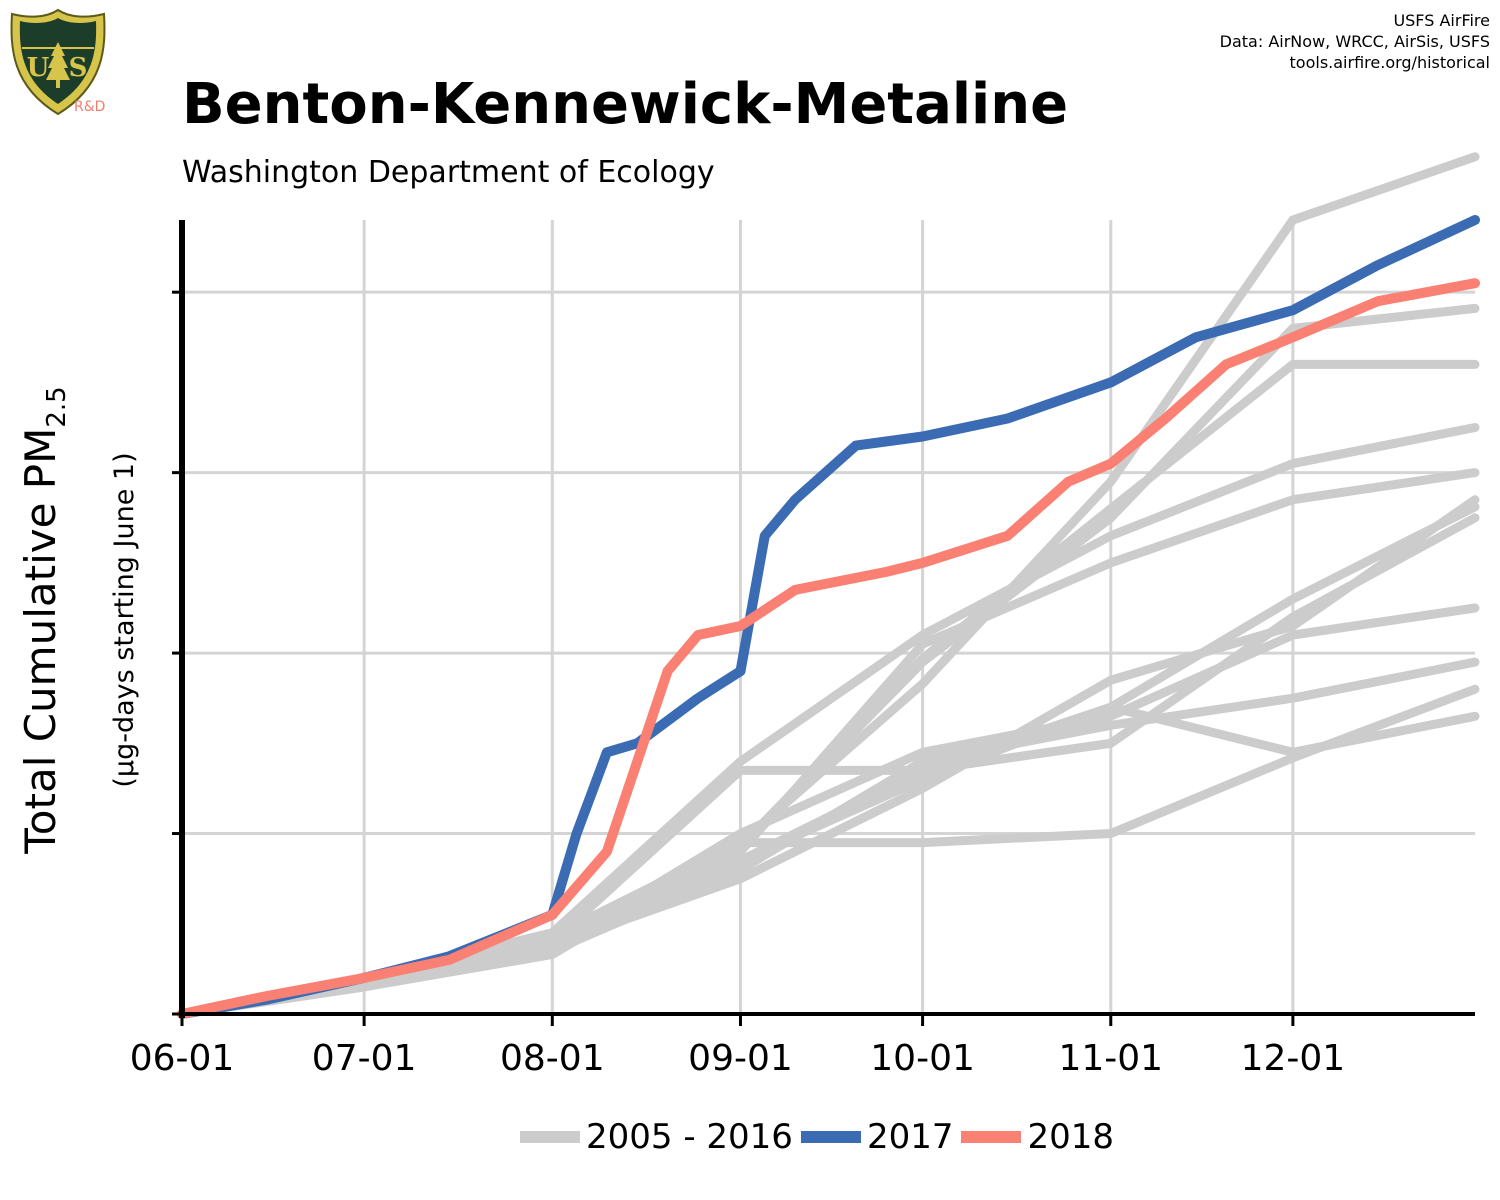 The width and height of the screenshot is (1500, 1200). Describe the element at coordinates (910, 1137) in the screenshot. I see `legend-label-2017: 2017` at that location.